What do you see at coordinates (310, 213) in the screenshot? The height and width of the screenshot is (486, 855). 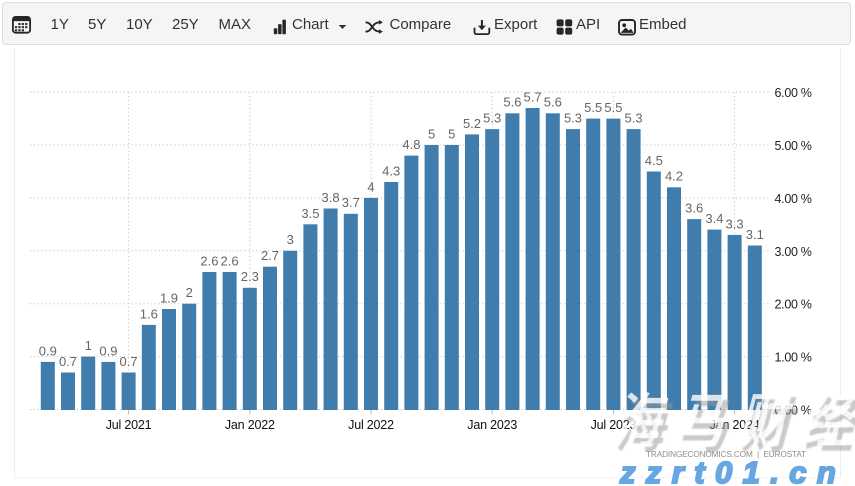 I see `svg-text: 3.5` at bounding box center [310, 213].